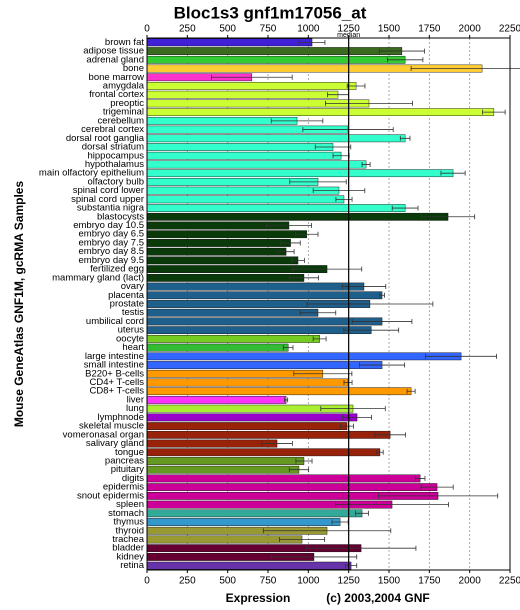  What do you see at coordinates (117, 391) in the screenshot?
I see `category-label: CD8+ T-cells` at bounding box center [117, 391].